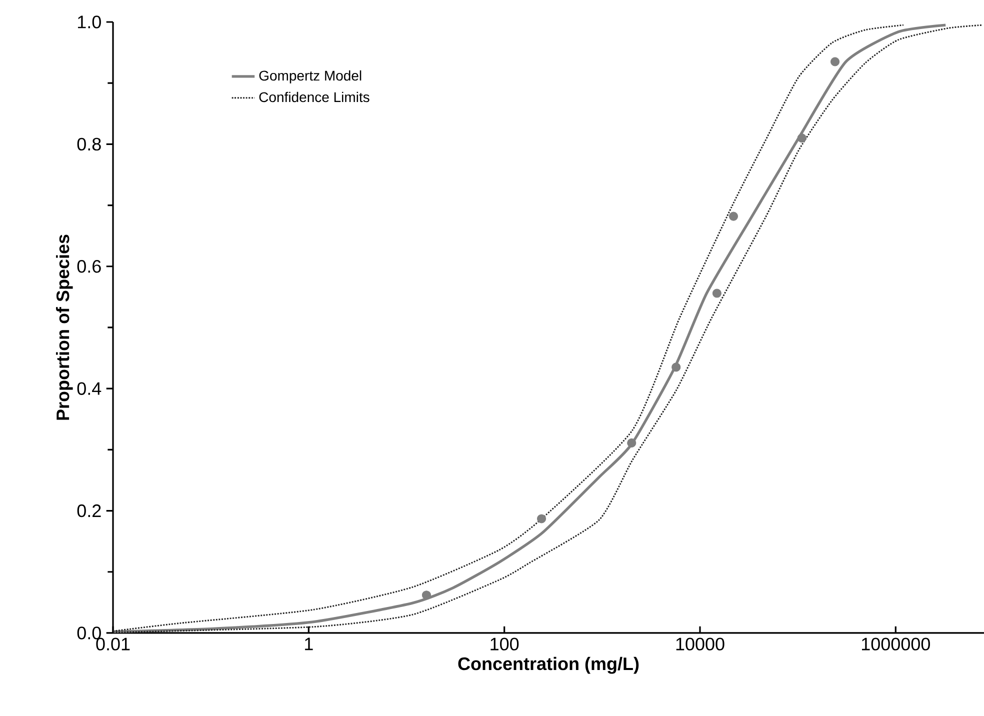  I want to click on y-tick-label: 1.0, so click(89, 22).